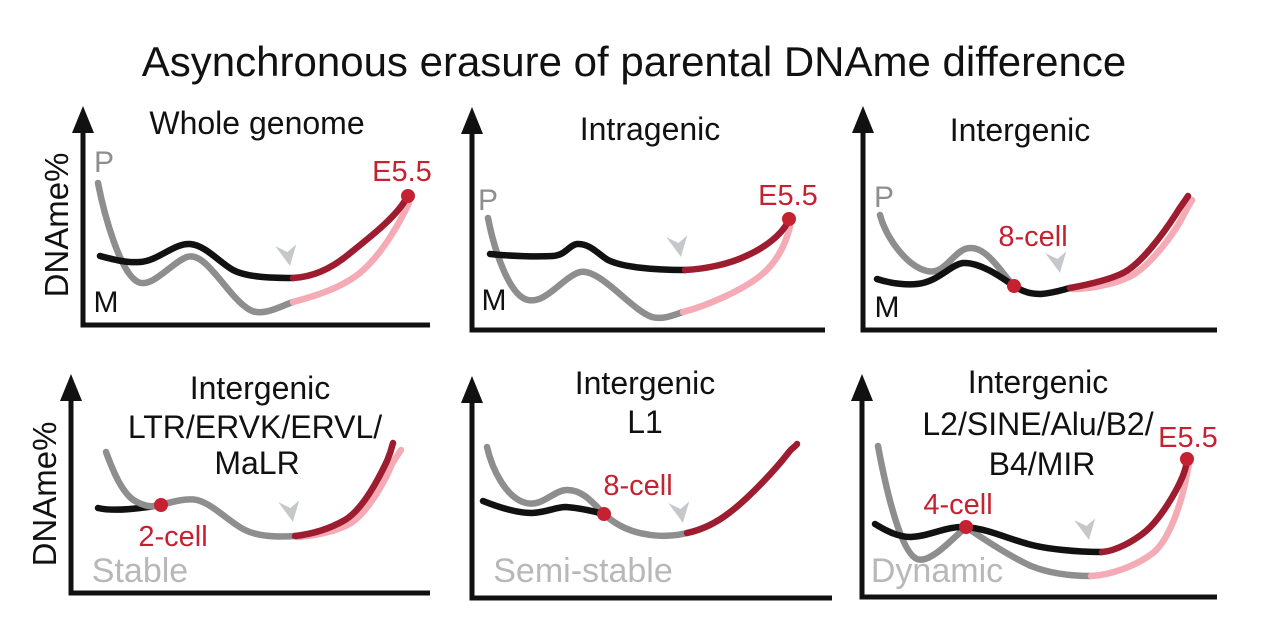  What do you see at coordinates (957, 505) in the screenshot?
I see `merge-stage-label: 4-cell` at bounding box center [957, 505].